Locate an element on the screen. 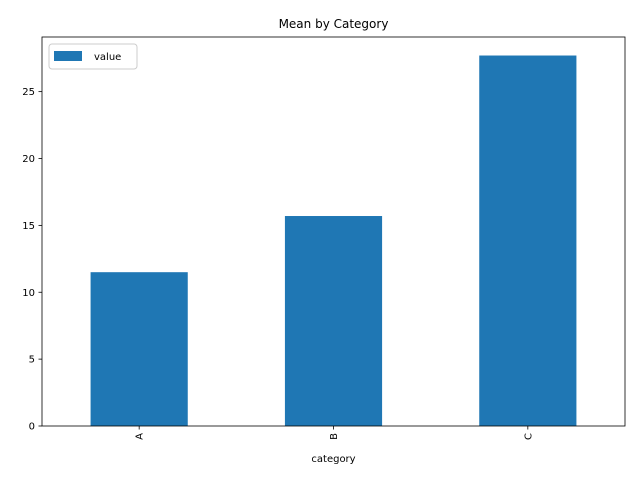 The image size is (640, 480). y-axis: 0 5 10 15 20 25 is located at coordinates (32, 260).